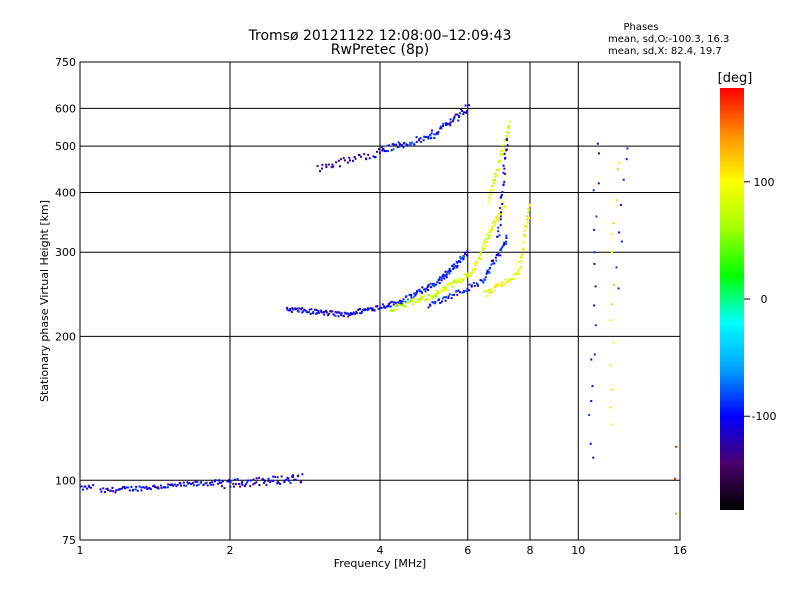 This screenshot has width=800, height=600. What do you see at coordinates (735, 78) in the screenshot?
I see `colorbar-label: [deg]` at bounding box center [735, 78].